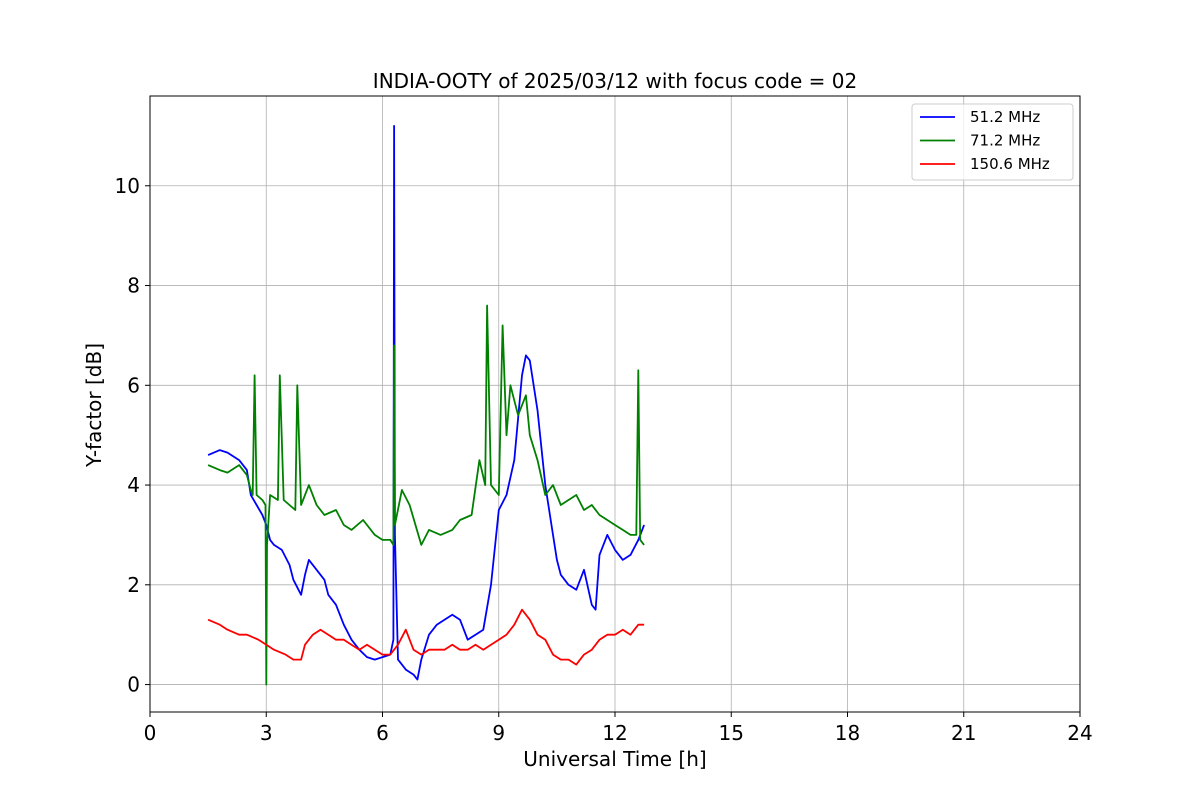 This screenshot has width=1200, height=800. Describe the element at coordinates (94, 405) in the screenshot. I see `y-axis-label: Y-factor [dB]` at that location.